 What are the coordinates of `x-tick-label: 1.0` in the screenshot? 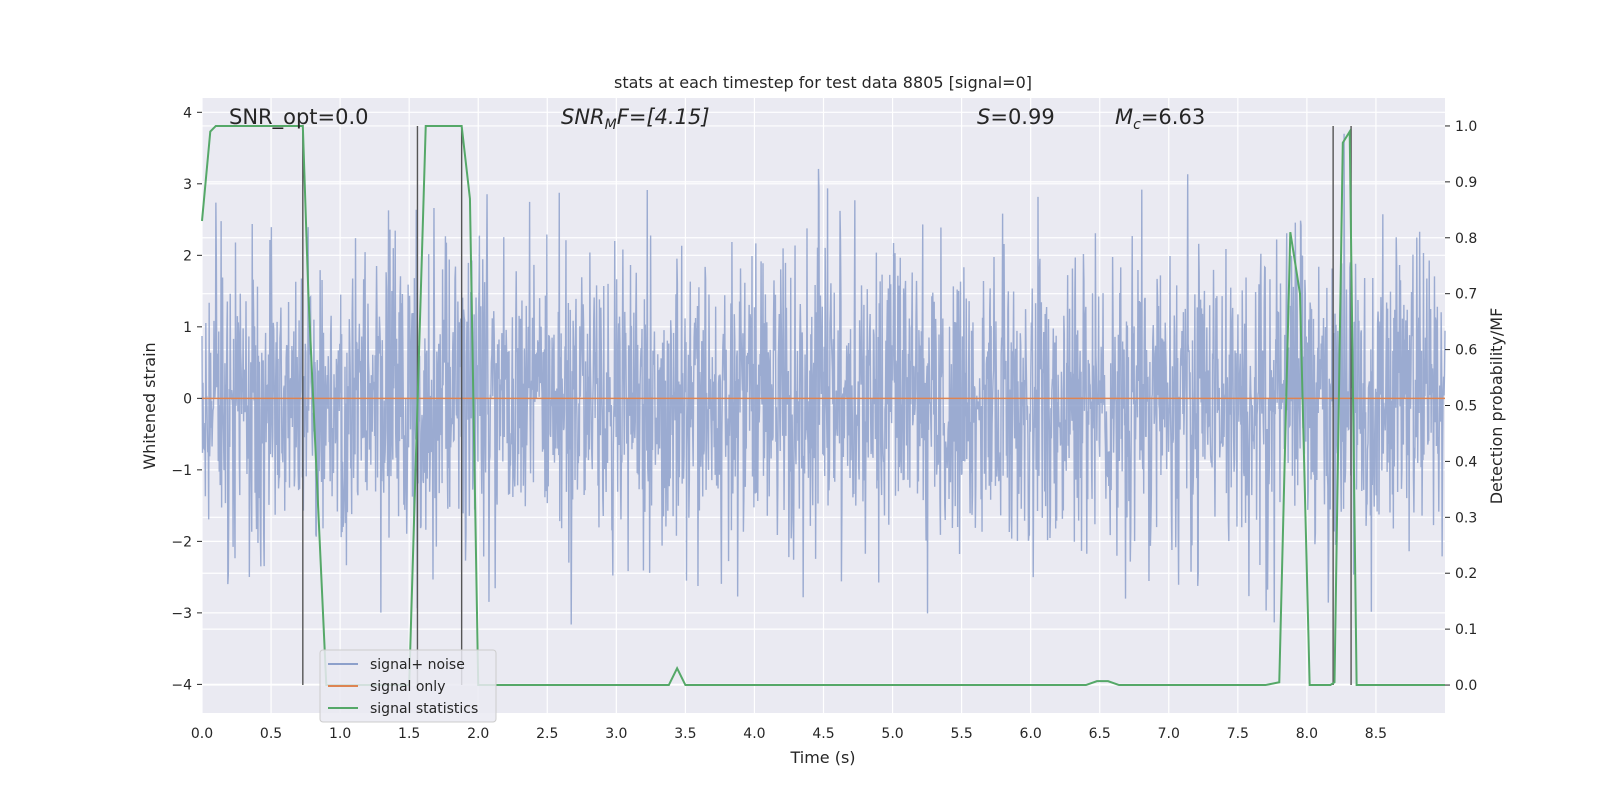 It's located at (340, 734).